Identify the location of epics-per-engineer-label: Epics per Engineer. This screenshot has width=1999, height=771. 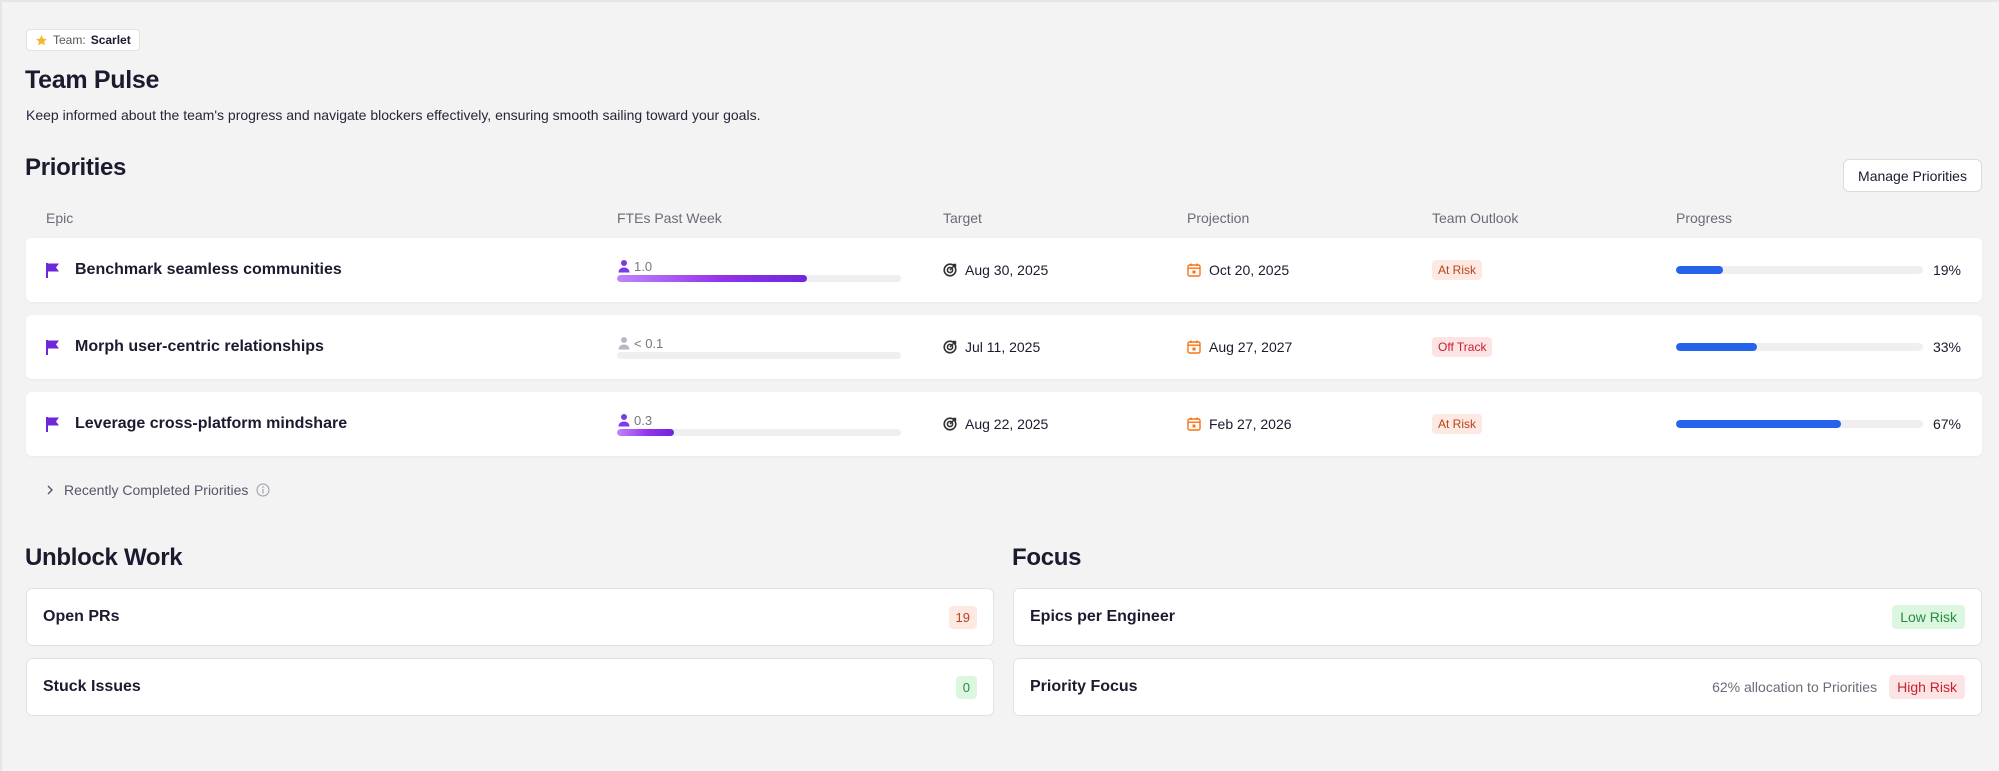
(1102, 616).